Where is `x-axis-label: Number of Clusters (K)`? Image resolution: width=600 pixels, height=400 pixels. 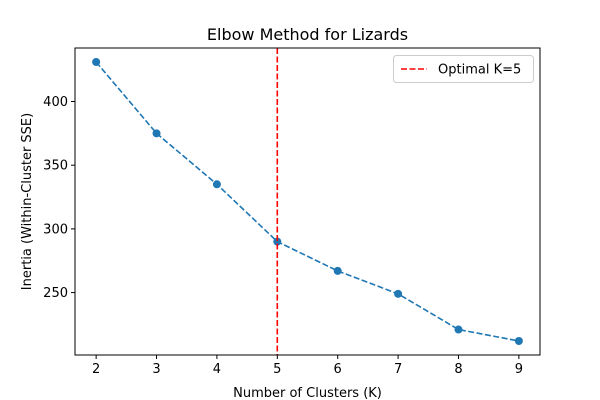 x-axis-label: Number of Clusters (K) is located at coordinates (307, 393).